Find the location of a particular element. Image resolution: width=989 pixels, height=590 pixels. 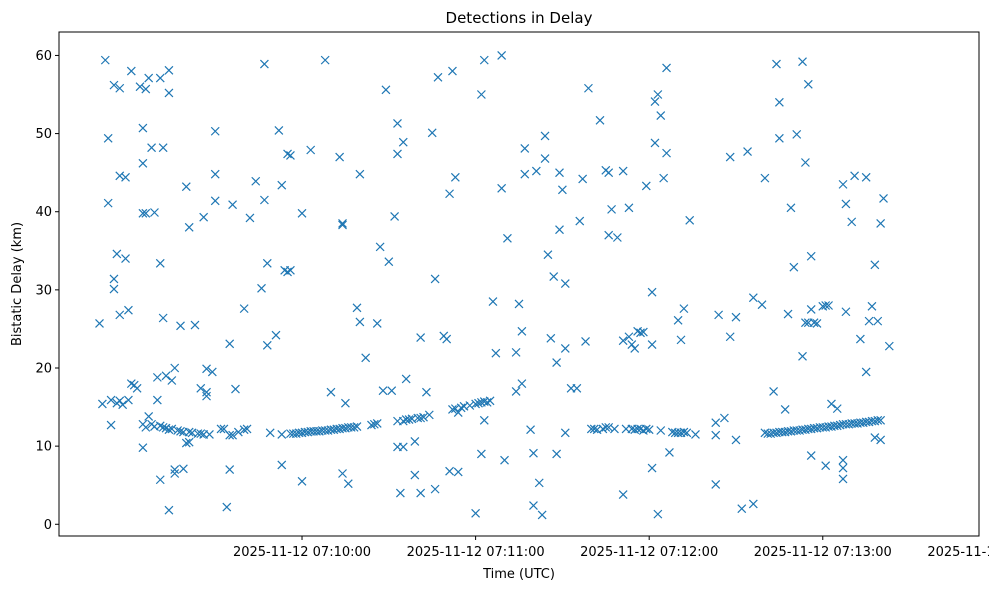

x-axis-label: Time (UTC) is located at coordinates (518, 574).